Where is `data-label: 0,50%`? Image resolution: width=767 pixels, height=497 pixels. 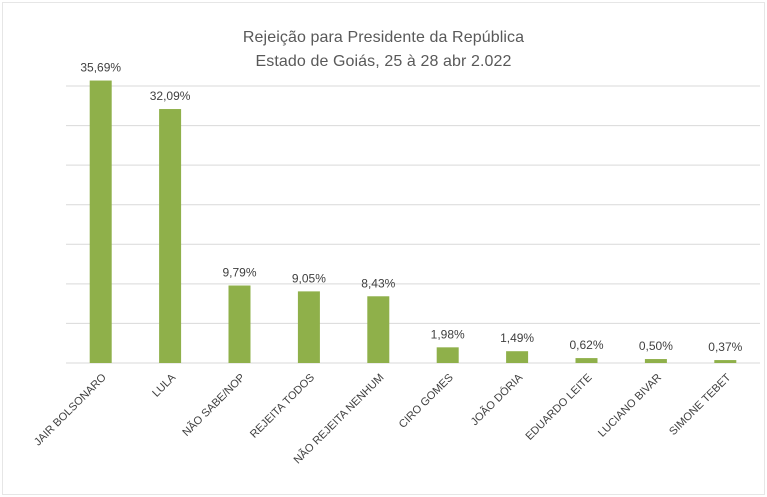
data-label: 0,50% is located at coordinates (656, 346).